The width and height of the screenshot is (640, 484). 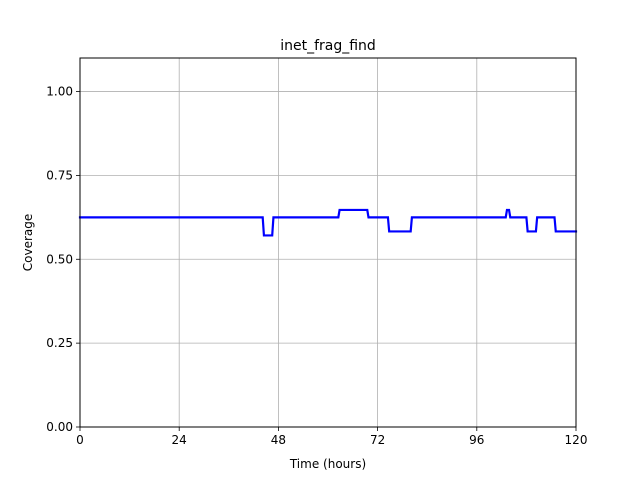 I want to click on x-tick-label: 120, so click(x=576, y=440).